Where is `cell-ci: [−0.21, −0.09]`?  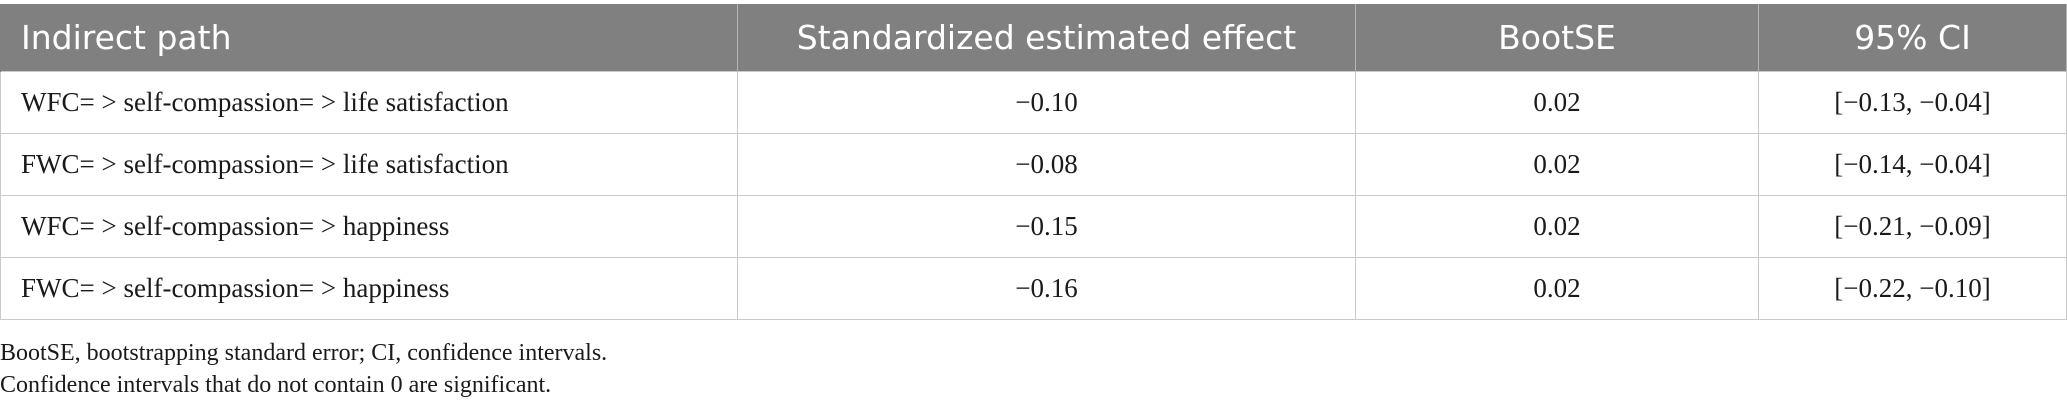
cell-ci: [−0.21, −0.09] is located at coordinates (1912, 226).